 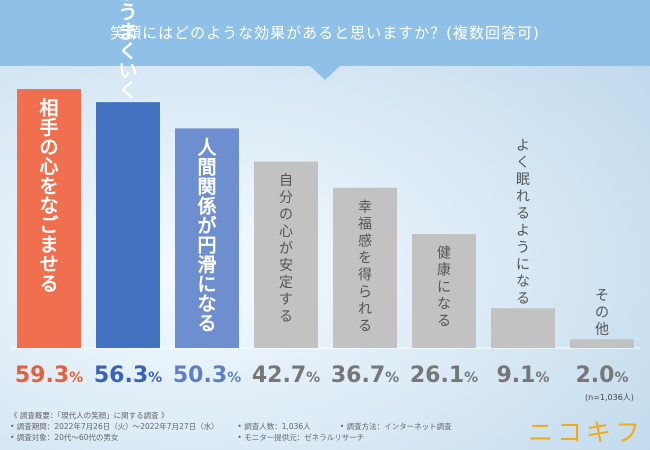 What do you see at coordinates (602, 313) in the screenshot?
I see `category-label-8: その他` at bounding box center [602, 313].